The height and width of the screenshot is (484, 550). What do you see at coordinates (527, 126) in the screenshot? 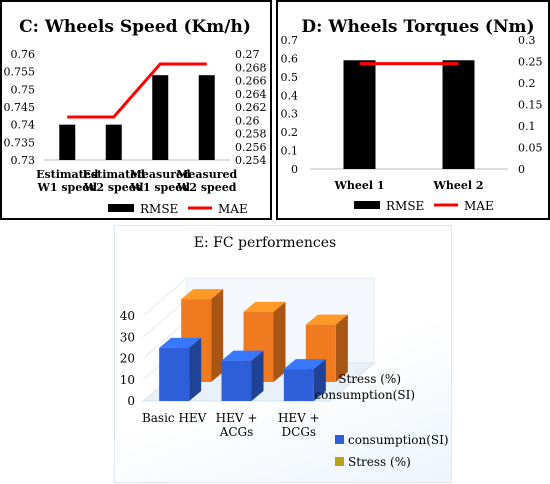
I see `torques-right-tick-label: 0.1` at bounding box center [527, 126].